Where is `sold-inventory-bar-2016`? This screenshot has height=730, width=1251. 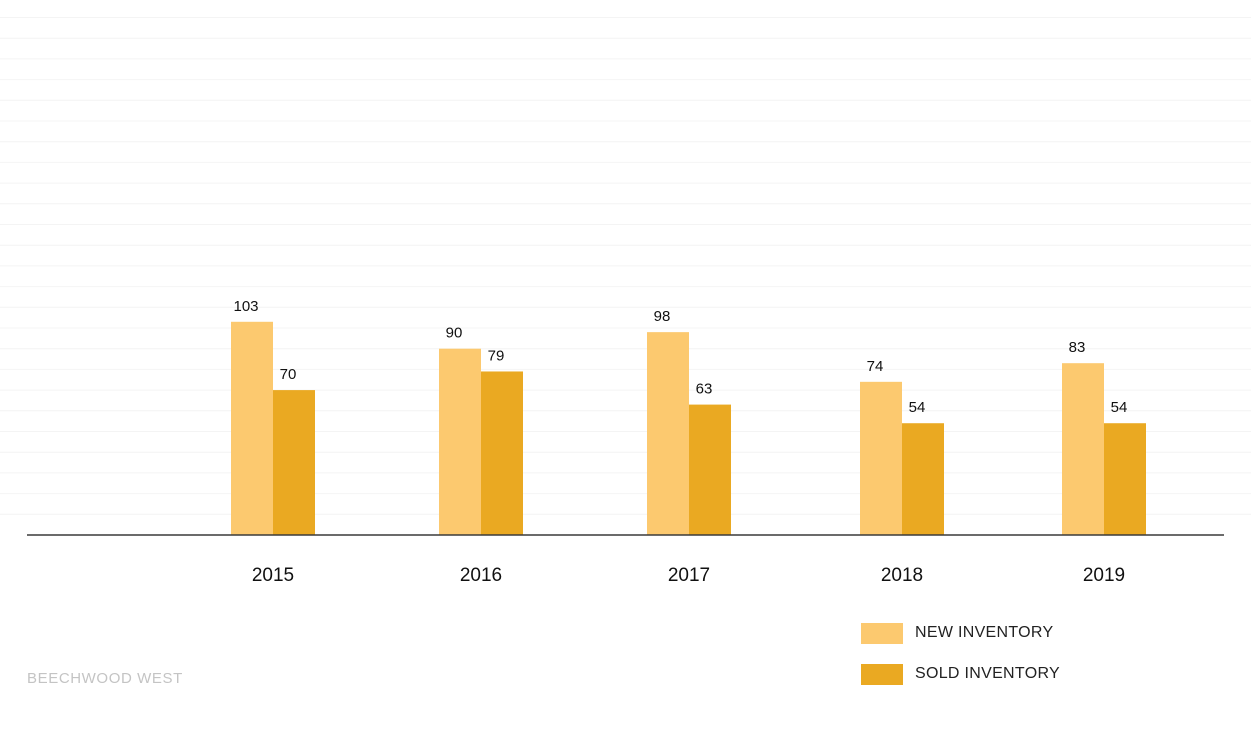
sold-inventory-bar-2016 is located at coordinates (502, 453).